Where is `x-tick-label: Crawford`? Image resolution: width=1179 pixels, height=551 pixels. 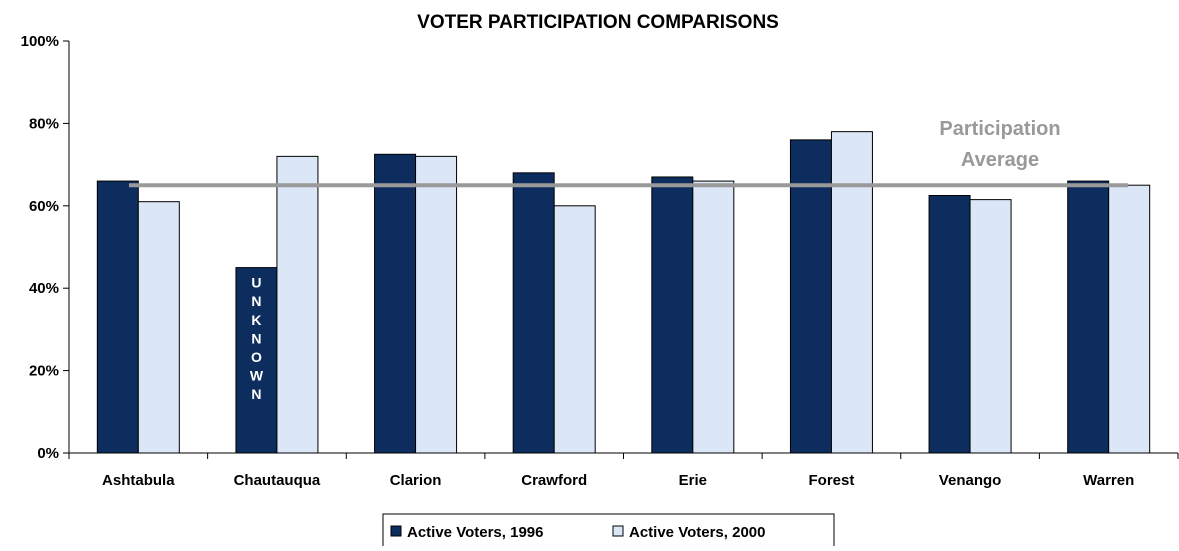 x-tick-label: Crawford is located at coordinates (554, 480).